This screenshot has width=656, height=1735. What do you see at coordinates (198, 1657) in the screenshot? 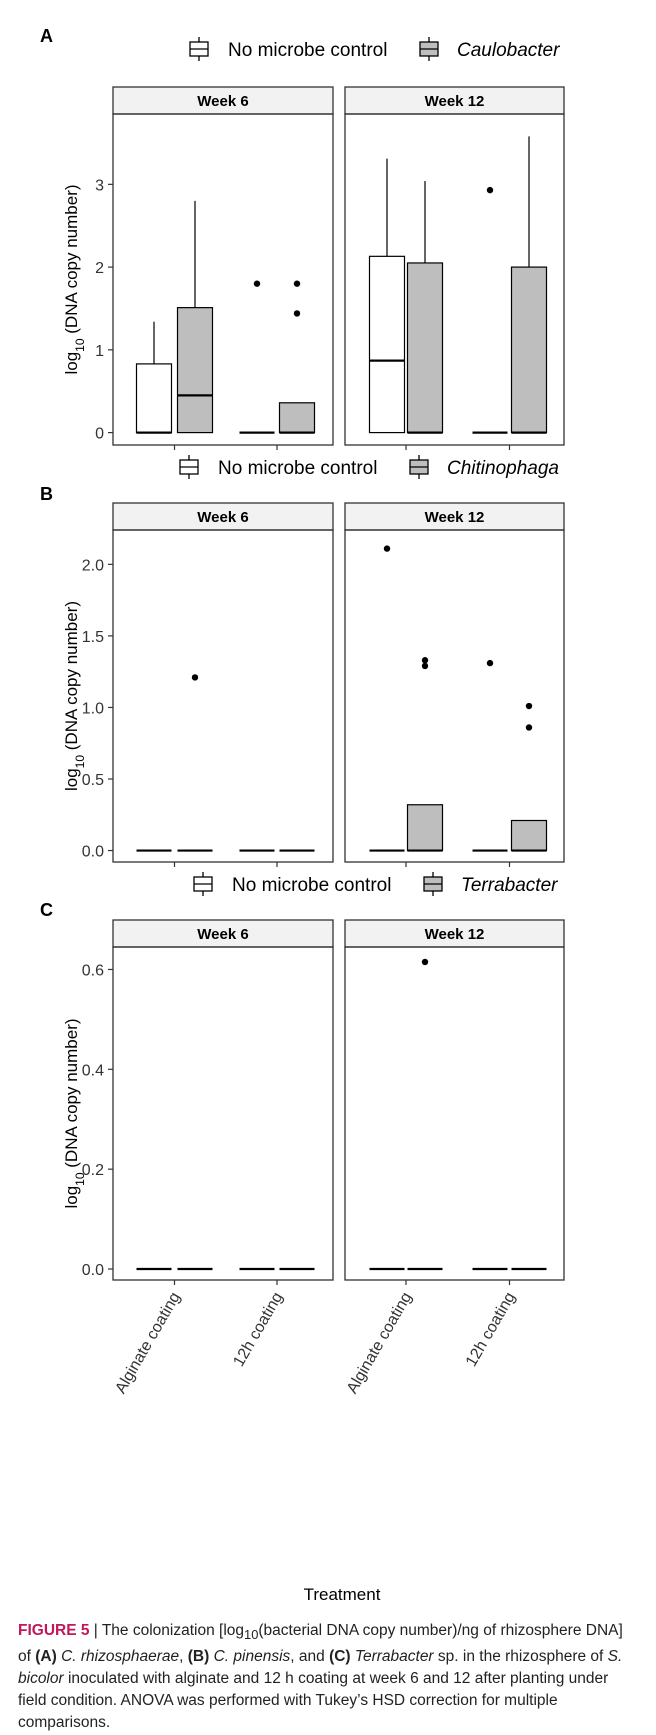
I see `caption-fragment: (B)` at bounding box center [198, 1657].